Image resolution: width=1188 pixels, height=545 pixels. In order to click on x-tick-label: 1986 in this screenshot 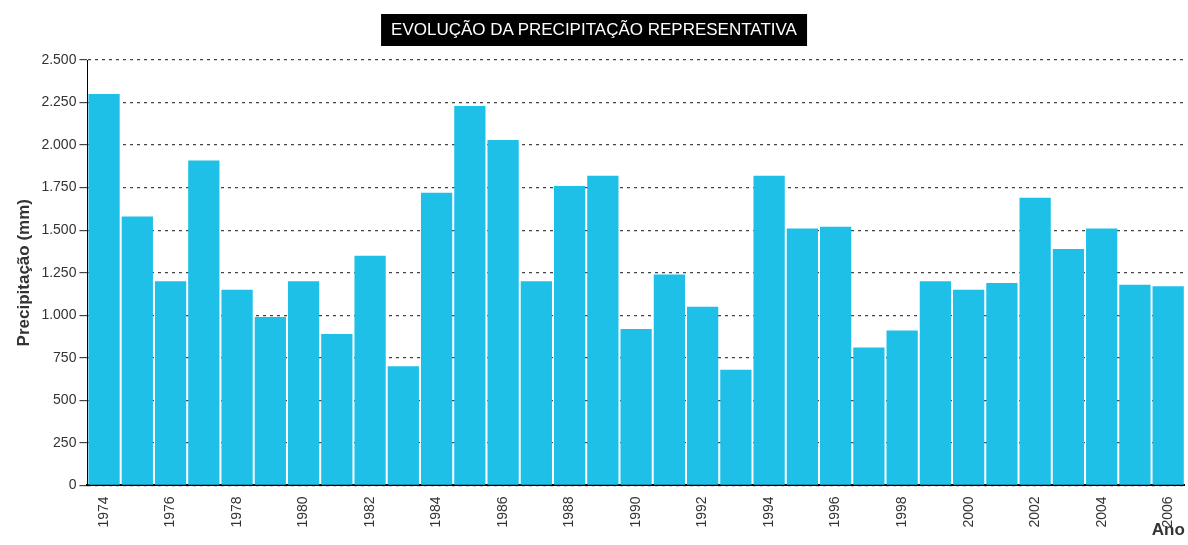, I will do `click(501, 512)`.